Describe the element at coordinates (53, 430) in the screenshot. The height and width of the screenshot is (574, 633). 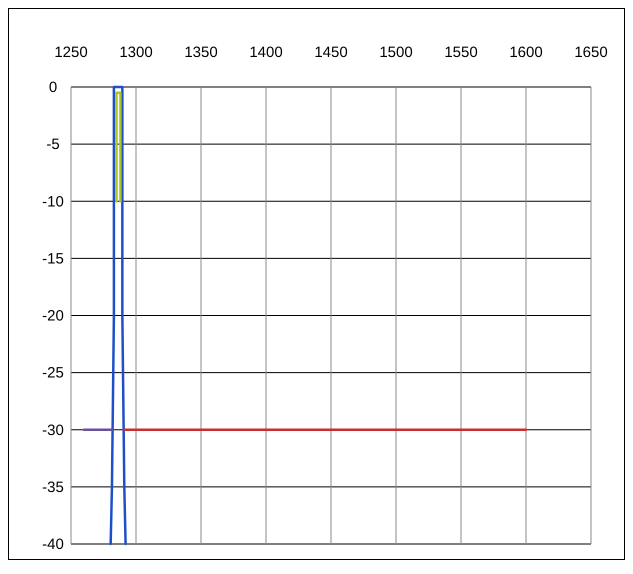
I see `y-tick-label: -30` at that location.